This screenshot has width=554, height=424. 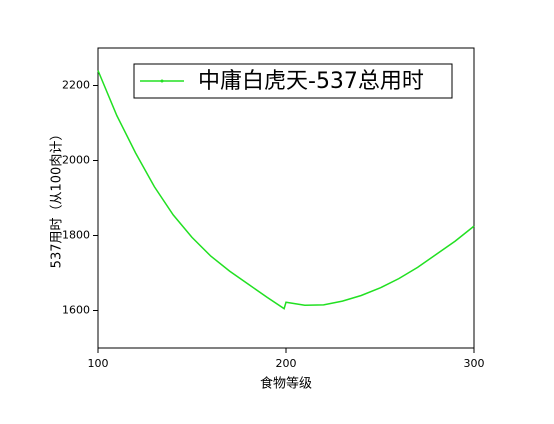 What do you see at coordinates (286, 384) in the screenshot?
I see `x-axis-label: 食物等级` at bounding box center [286, 384].